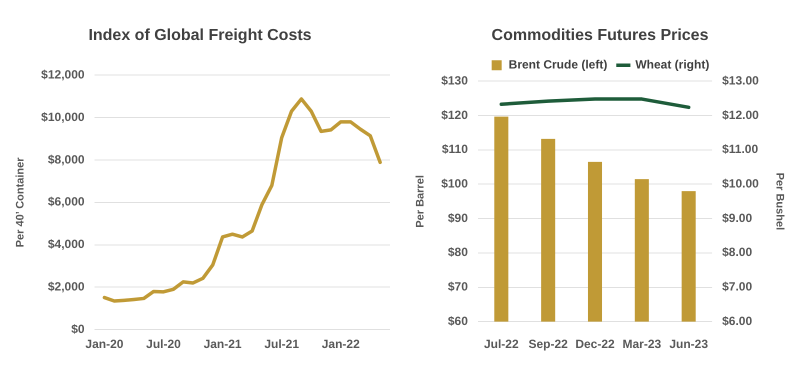 This screenshot has width=800, height=391. I want to click on y-tick-label: $70, so click(458, 287).